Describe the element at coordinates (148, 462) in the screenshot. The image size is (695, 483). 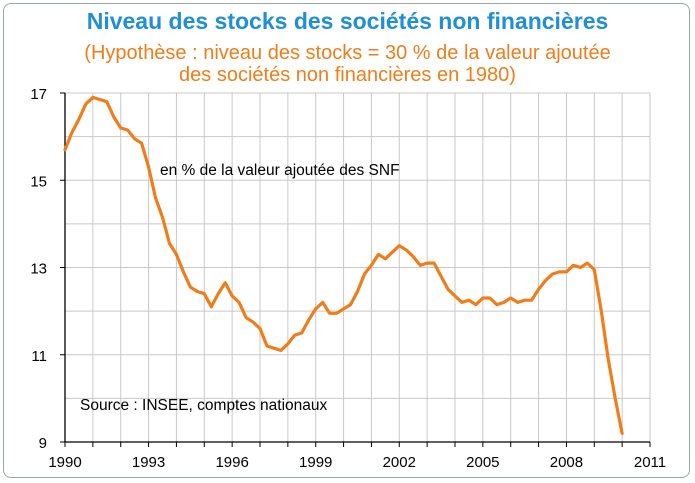
I see `x-tick-label-1993: 1993` at that location.